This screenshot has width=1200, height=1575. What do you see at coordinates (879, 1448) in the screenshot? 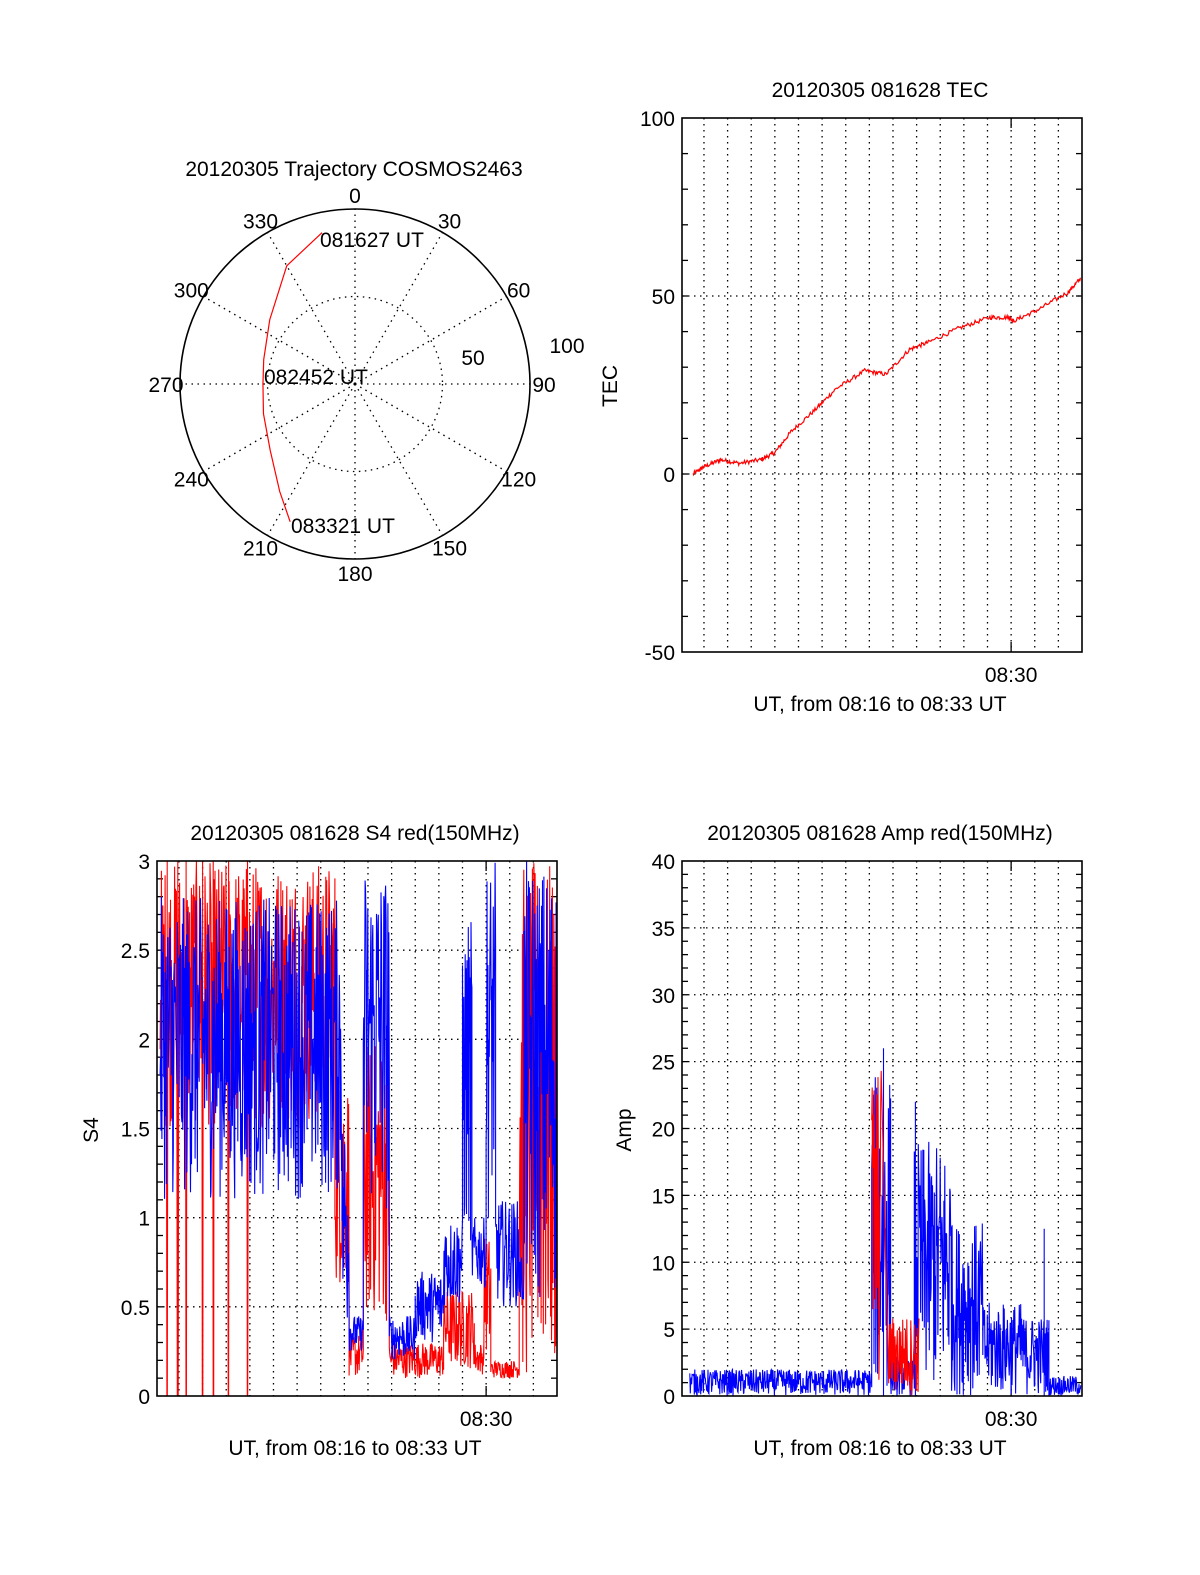
I see `amp-xlabel: UT, from 08:16 to 08:33 UT` at bounding box center [879, 1448].